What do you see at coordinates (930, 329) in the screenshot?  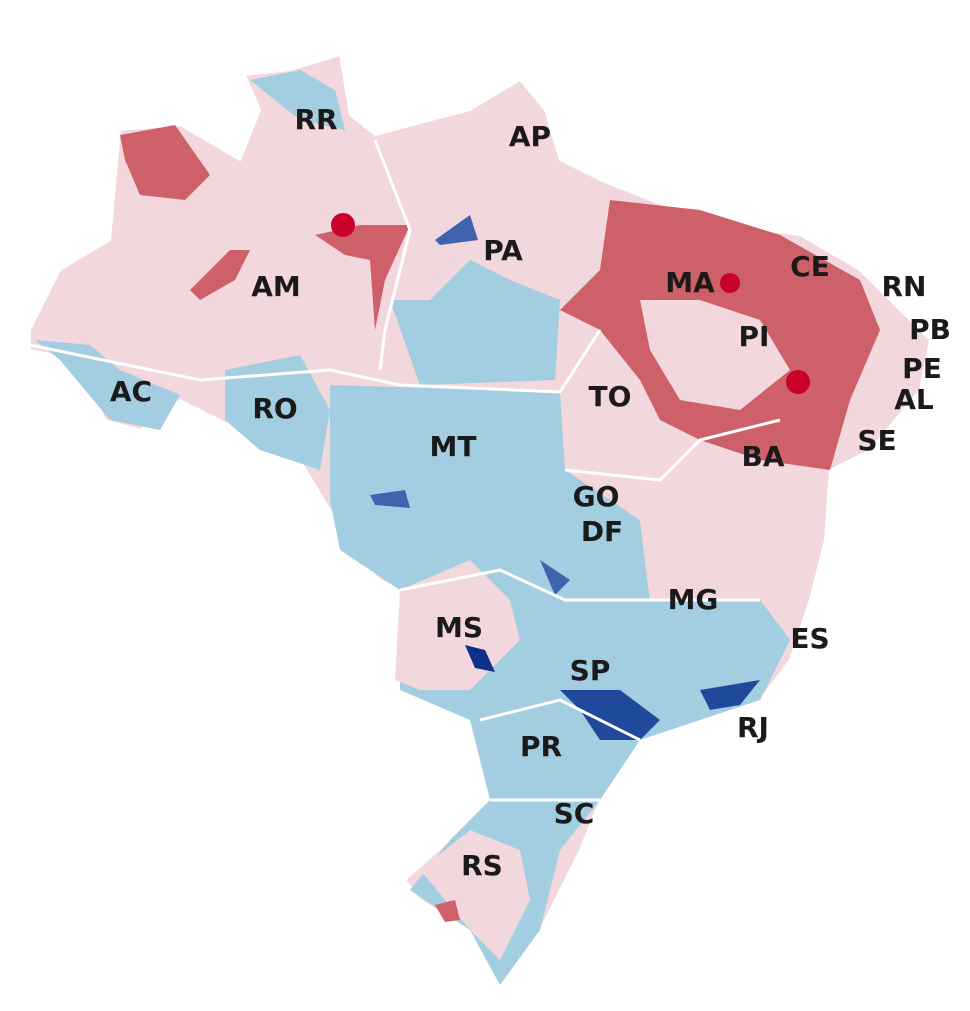 I see `state-label: PB` at bounding box center [930, 329].